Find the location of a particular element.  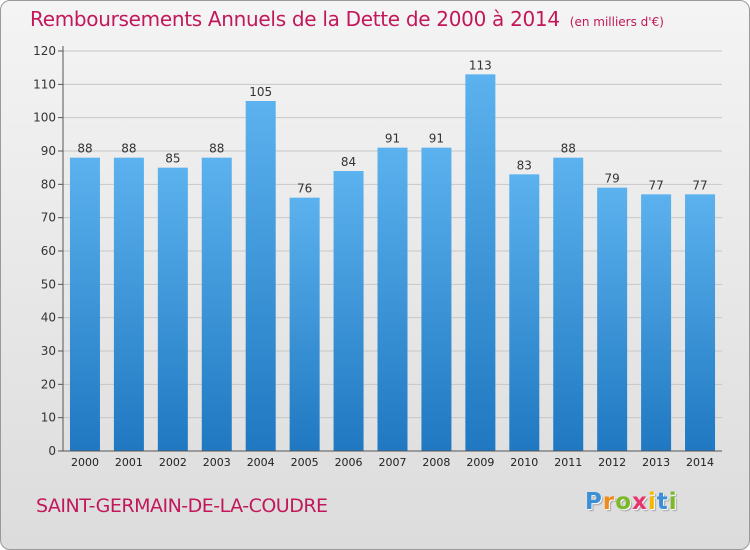

y-tick-label: 20 is located at coordinates (48, 384).